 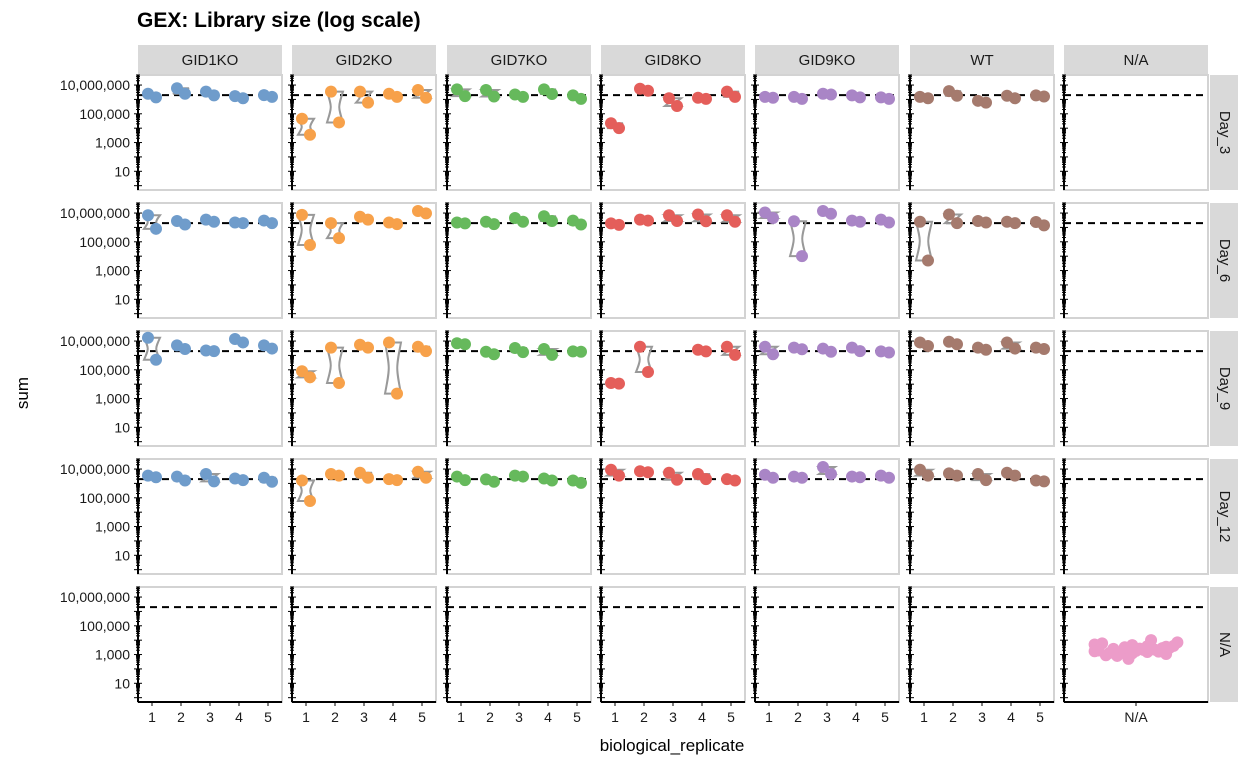 I want to click on row-strip-label: N/A, so click(x=1224, y=644).